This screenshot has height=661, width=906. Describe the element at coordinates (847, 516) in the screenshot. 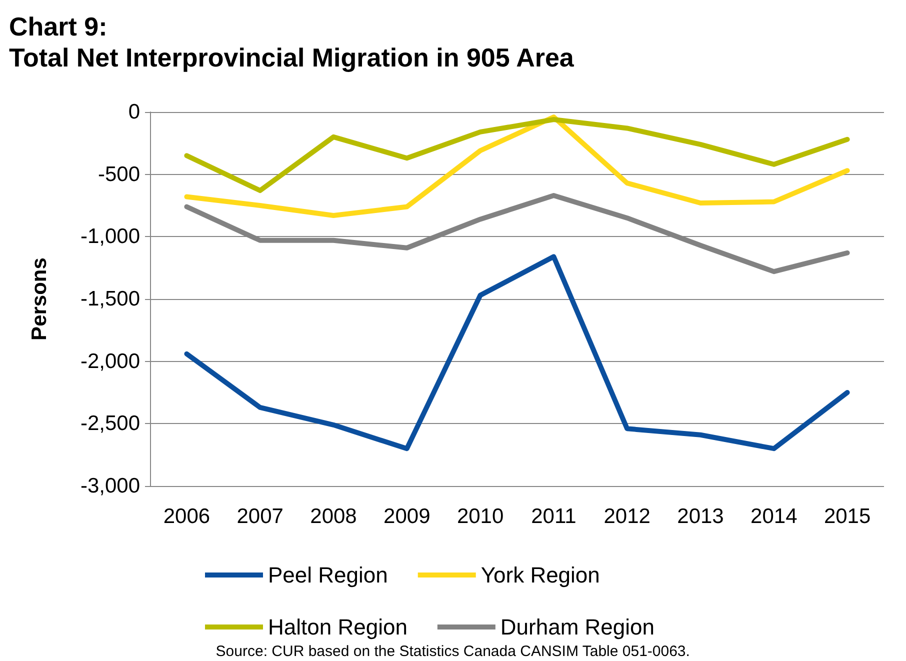

I see `x-tick-label: 2015` at that location.